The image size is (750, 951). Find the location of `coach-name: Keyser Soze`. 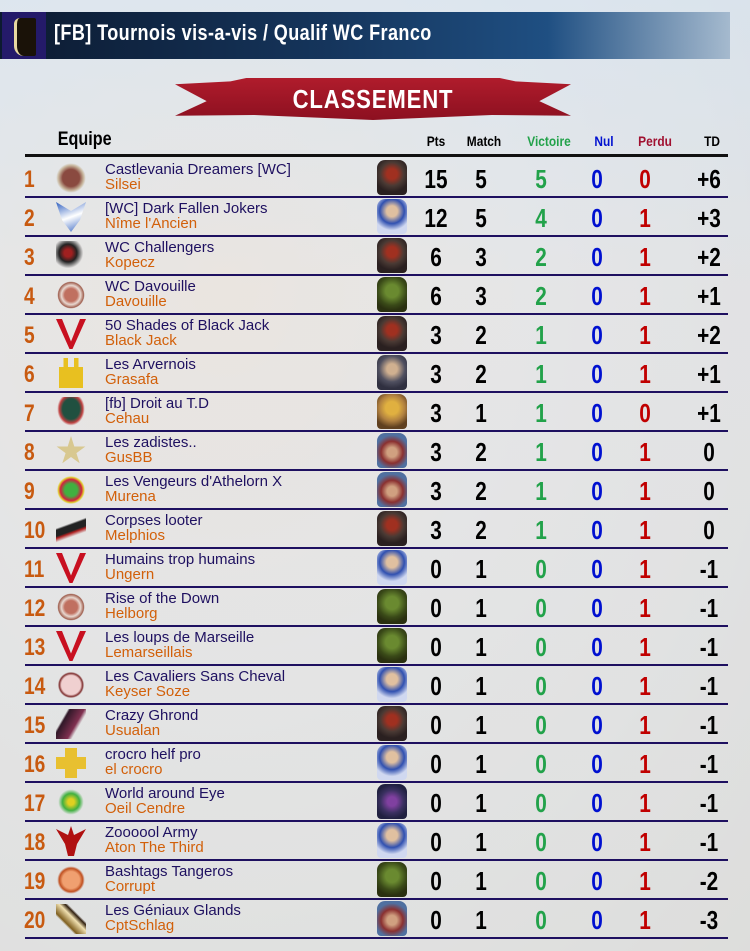

coach-name: Keyser Soze is located at coordinates (148, 691).